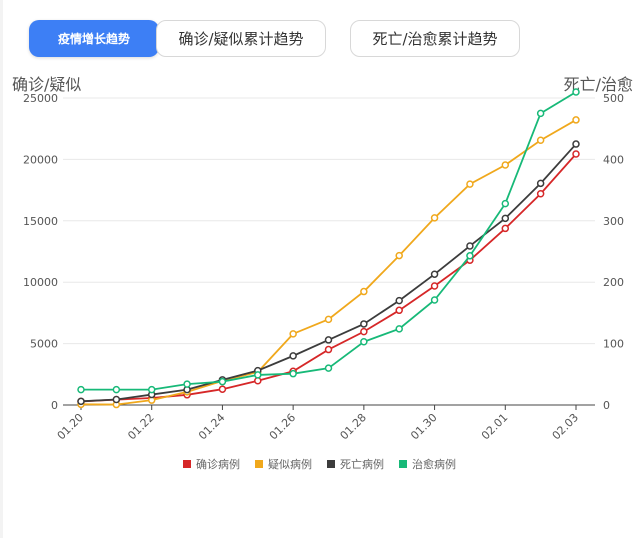  Describe the element at coordinates (218, 464) in the screenshot. I see `legend-label: 确诊病例` at that location.